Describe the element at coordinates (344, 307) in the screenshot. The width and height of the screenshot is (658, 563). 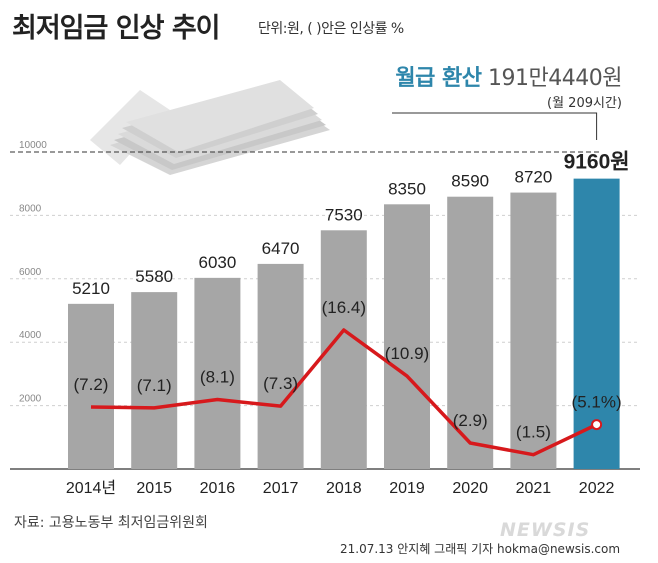
I see `rate-label: (16.4)` at that location.